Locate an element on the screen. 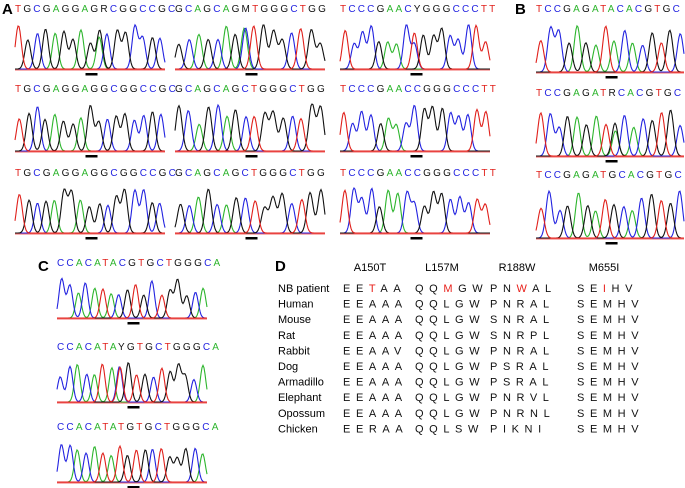 This screenshot has height=488, width=685. species-name: Mouse is located at coordinates (294, 320).